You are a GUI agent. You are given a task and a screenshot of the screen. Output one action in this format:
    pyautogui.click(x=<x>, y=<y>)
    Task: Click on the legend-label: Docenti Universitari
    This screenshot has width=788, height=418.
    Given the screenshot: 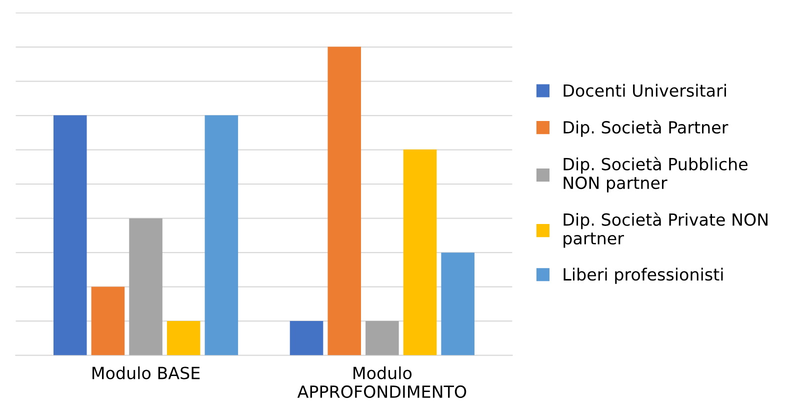 What is the action you would take?
    pyautogui.click(x=645, y=90)
    